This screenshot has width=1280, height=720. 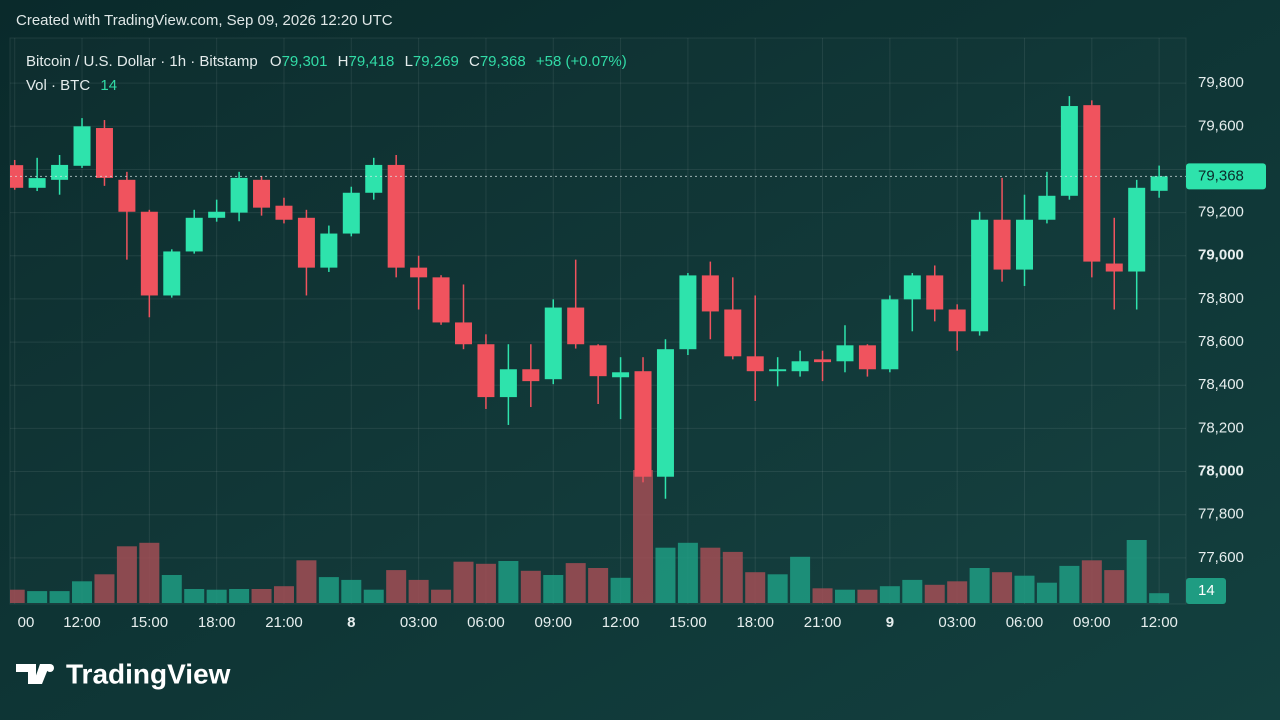 I want to click on logo-dot, so click(x=50, y=668).